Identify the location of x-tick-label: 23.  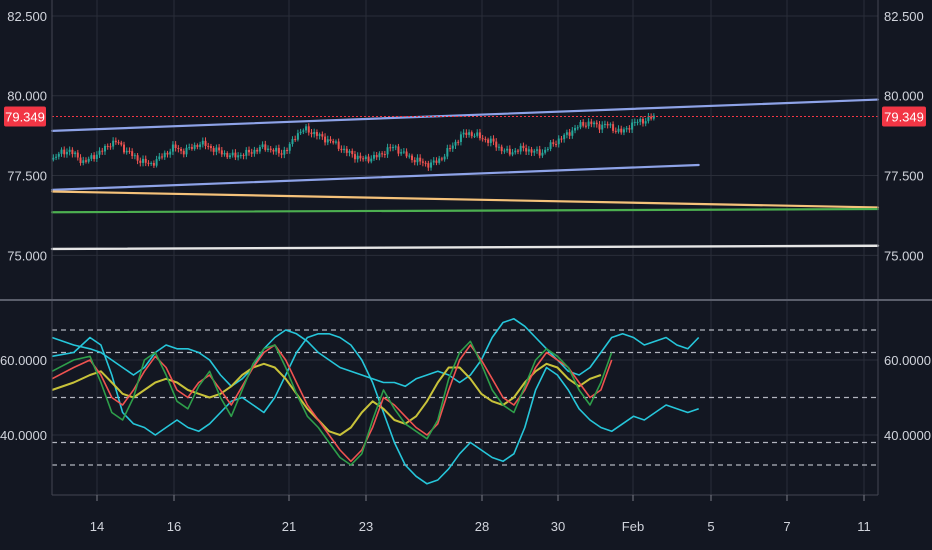
(366, 526).